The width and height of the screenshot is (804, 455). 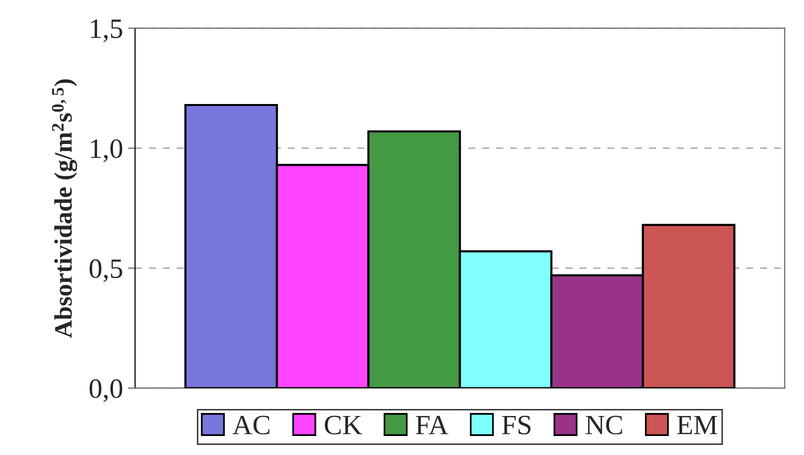 I want to click on legend-label: AC, so click(x=251, y=425).